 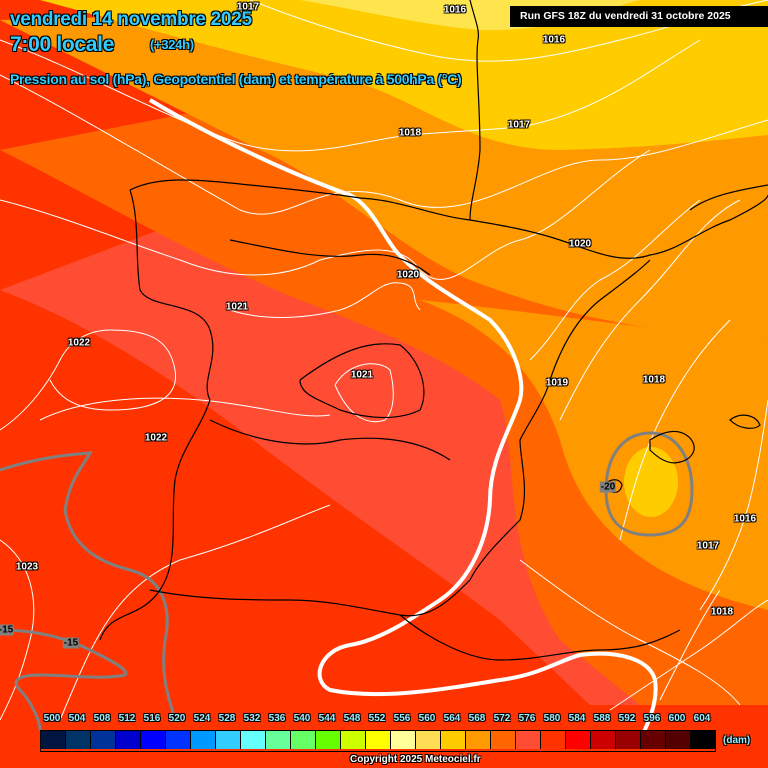 I want to click on legend-tick: 540, so click(x=302, y=718).